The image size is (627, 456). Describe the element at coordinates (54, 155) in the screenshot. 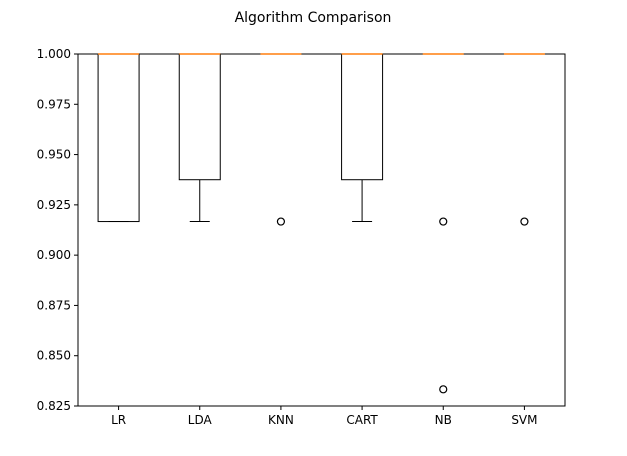

I see `y-tick-label: 0.950` at that location.